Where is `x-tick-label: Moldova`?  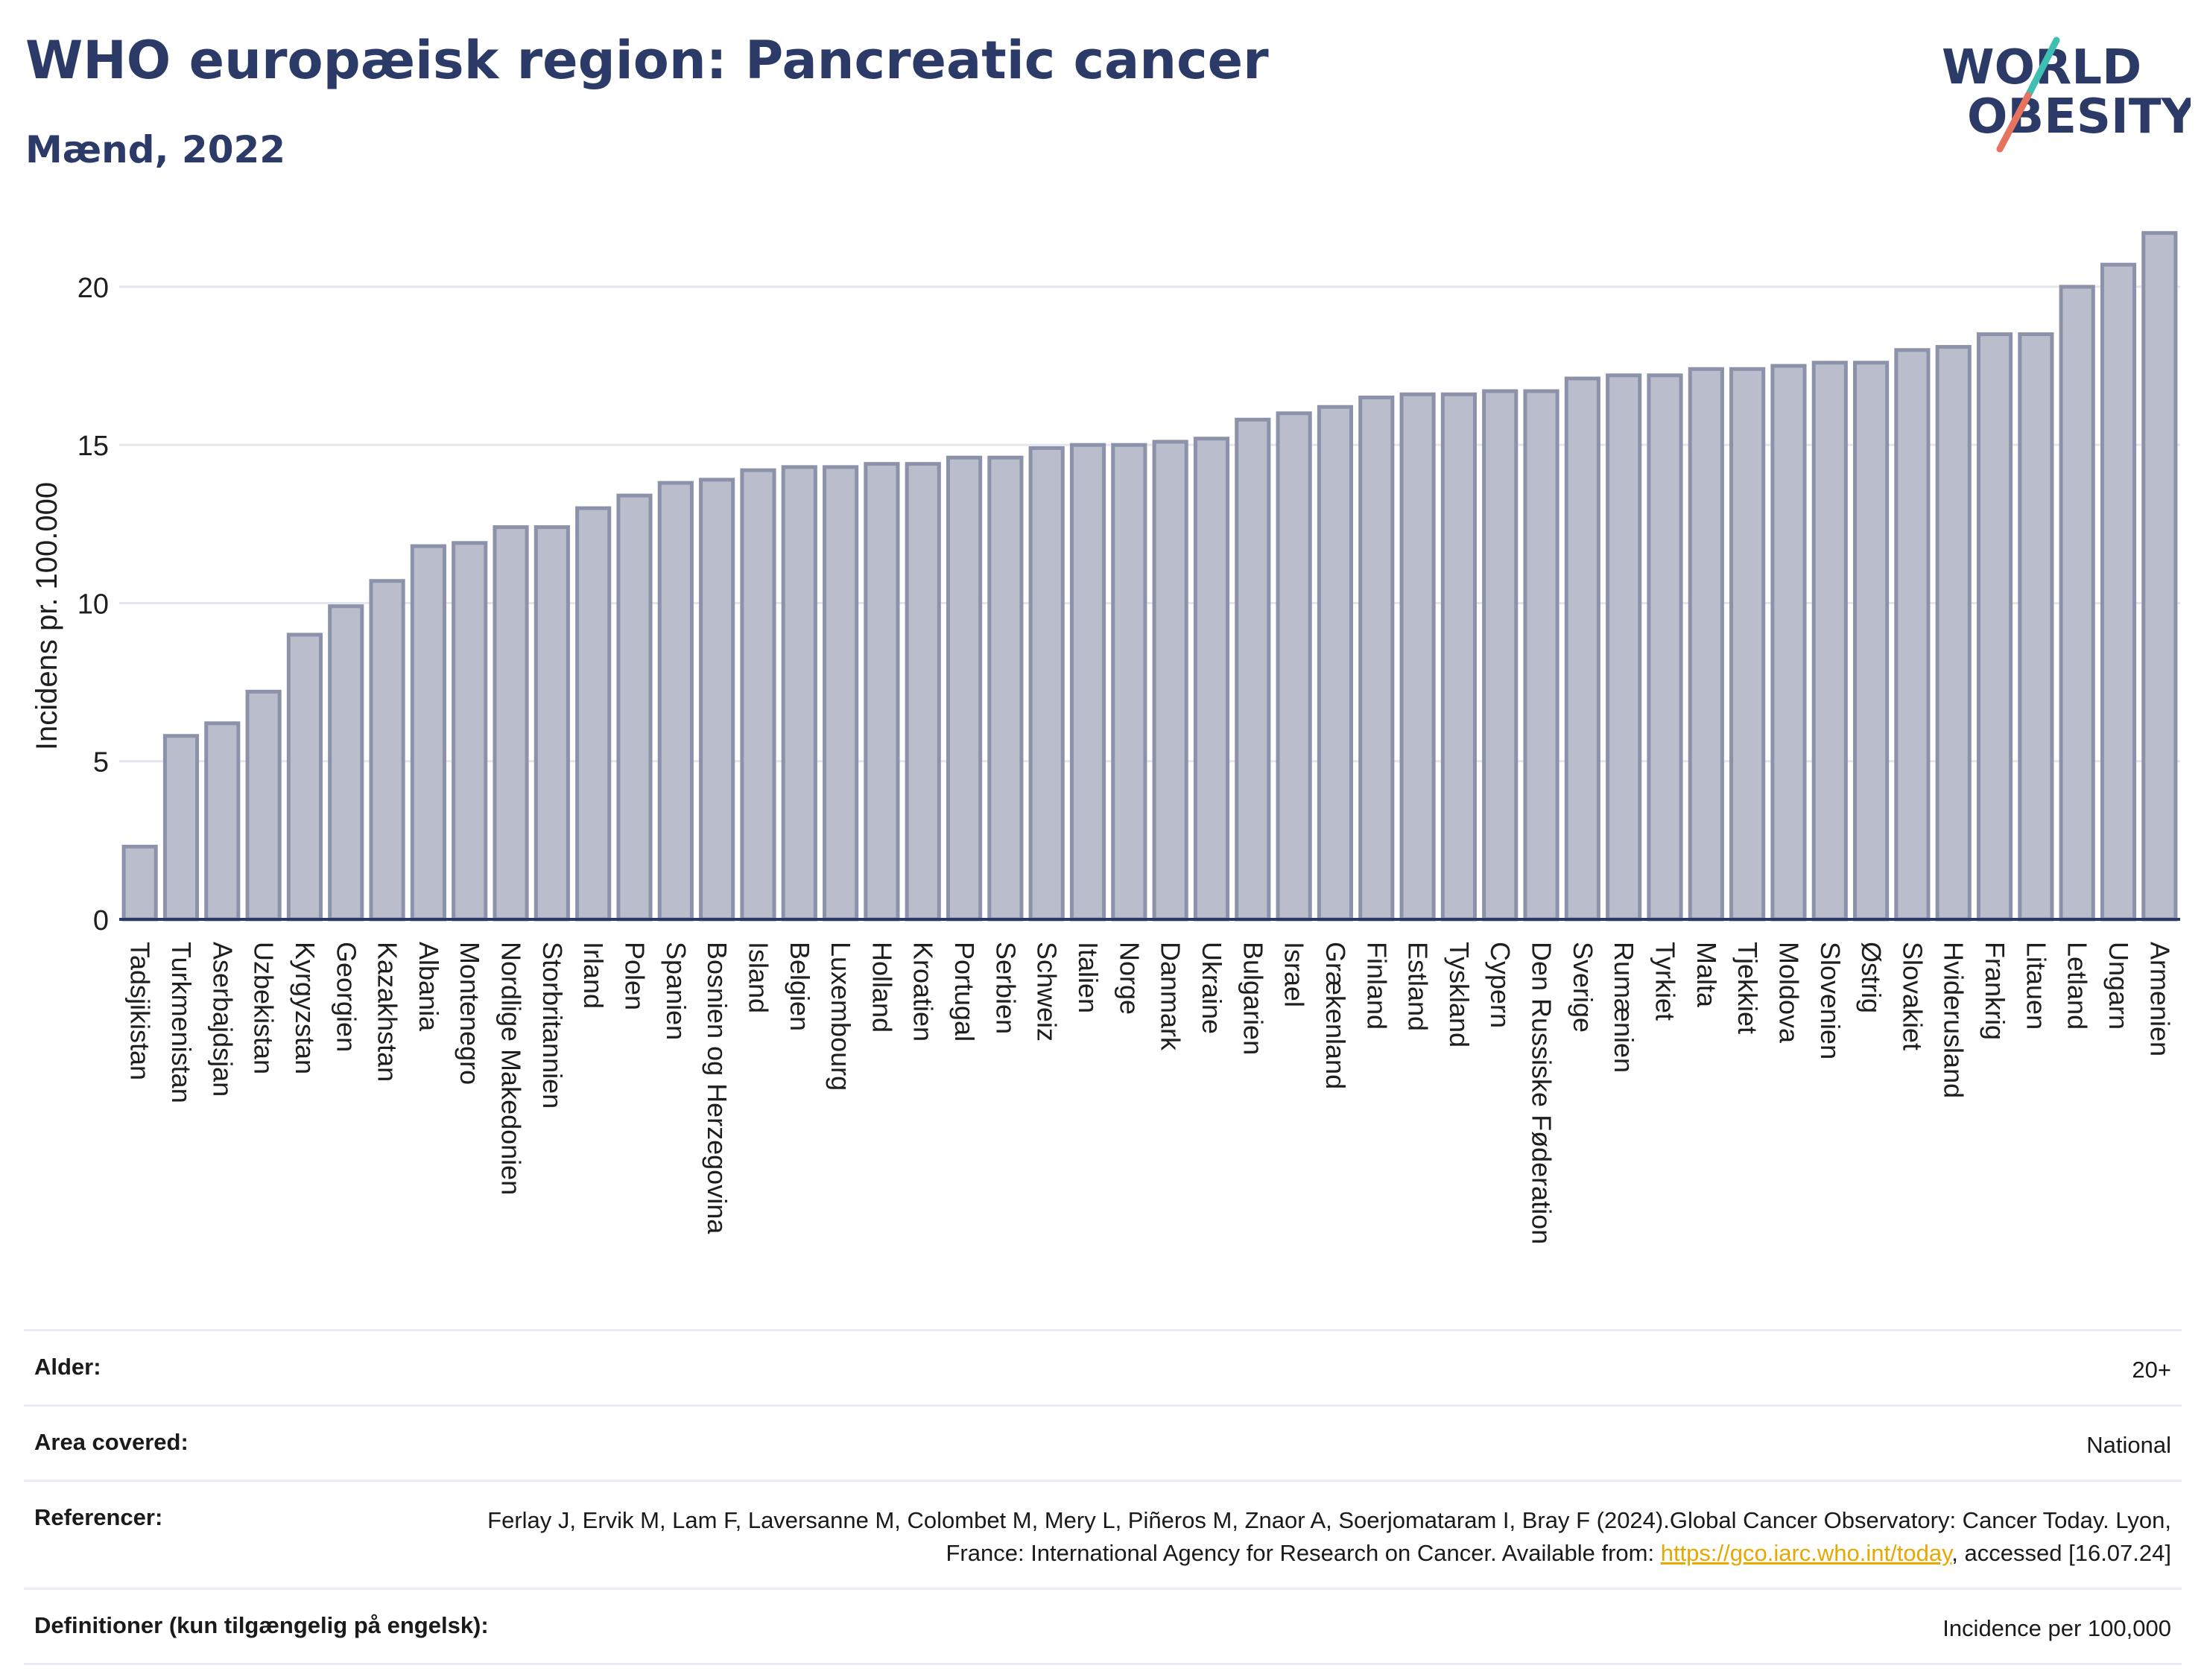
x-tick-label: Moldova is located at coordinates (1788, 993).